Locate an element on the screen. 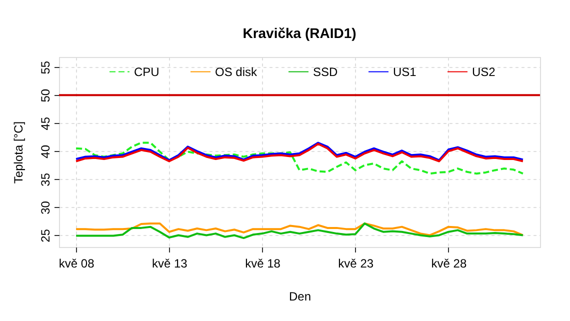  x-tick-label: kvě 08 is located at coordinates (76, 263).